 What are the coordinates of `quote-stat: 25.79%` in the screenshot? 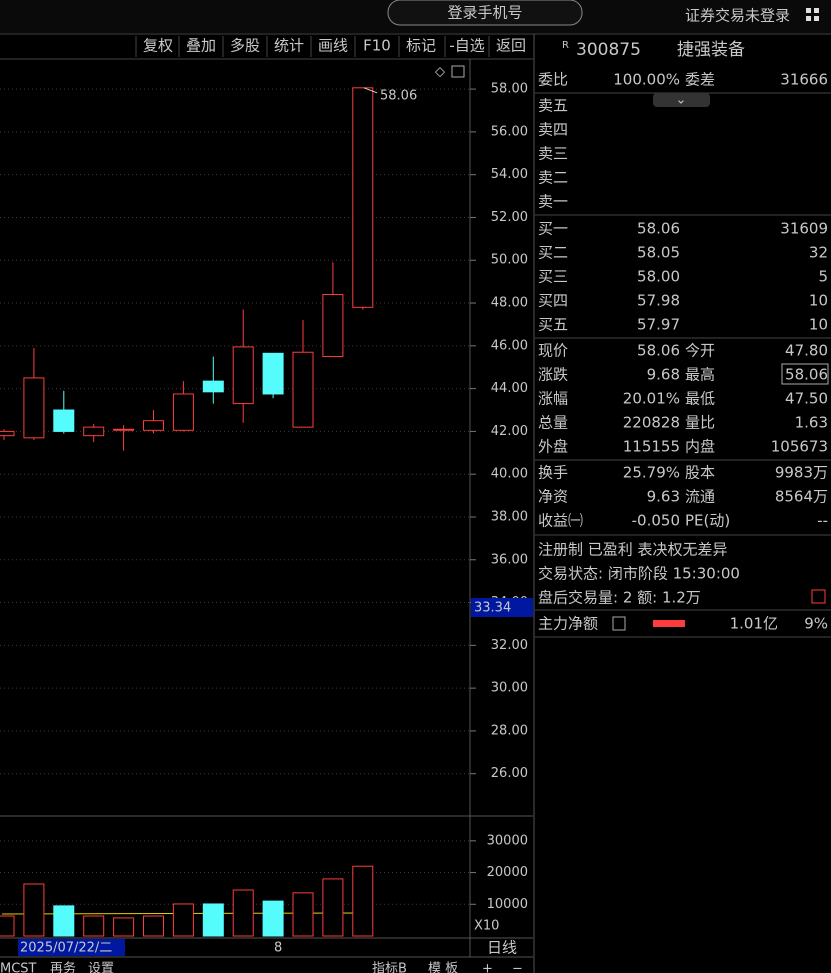 It's located at (651, 473).